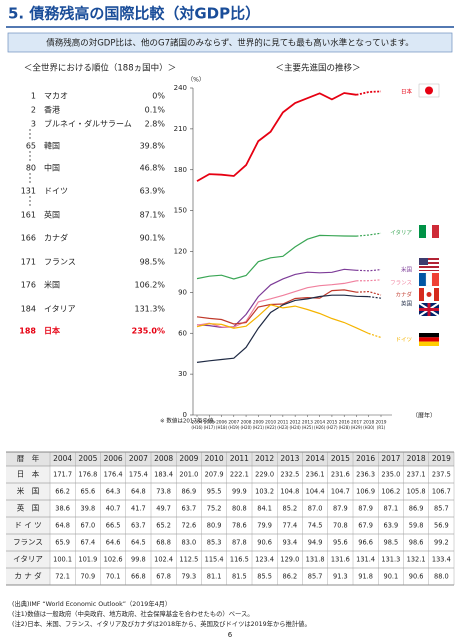  Describe the element at coordinates (153, 262) in the screenshot. I see `ratio: 98.5%` at that location.